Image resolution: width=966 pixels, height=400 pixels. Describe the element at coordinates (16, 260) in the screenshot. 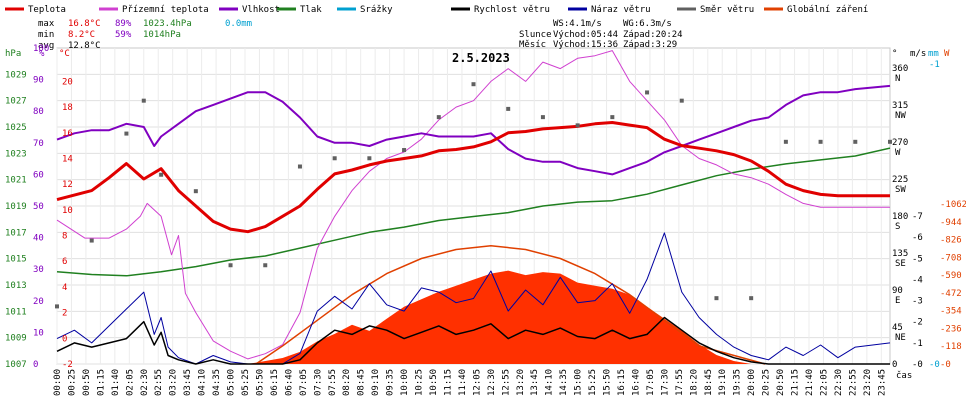

I see `pressure-tick: 1015` at that location.